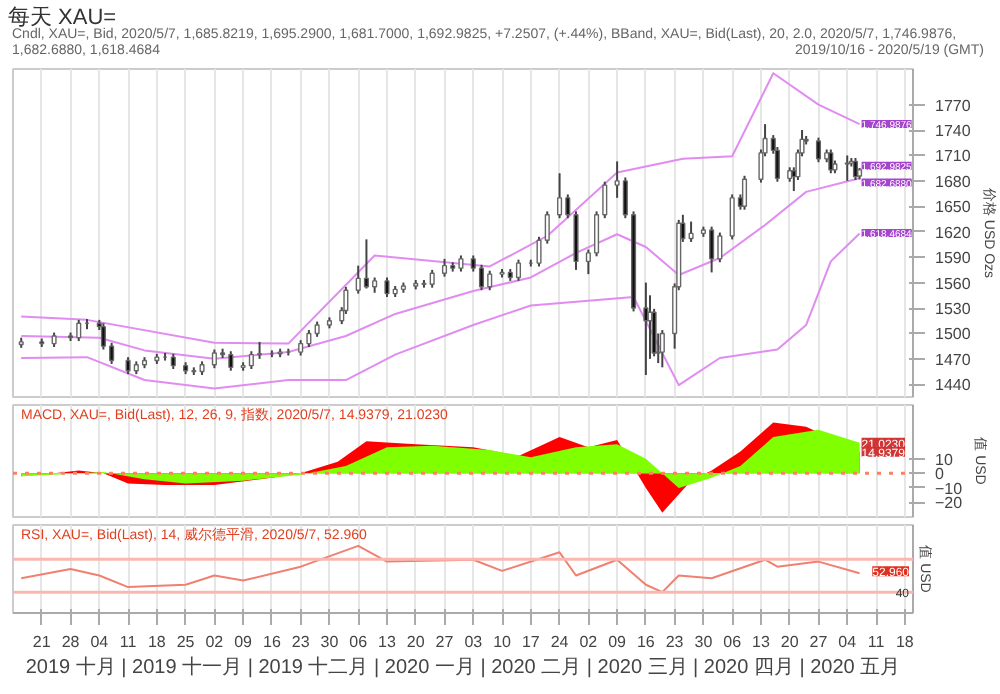 This screenshot has height=694, width=1000. Describe the element at coordinates (953, 359) in the screenshot. I see `y-tick-label: 1470` at that location.